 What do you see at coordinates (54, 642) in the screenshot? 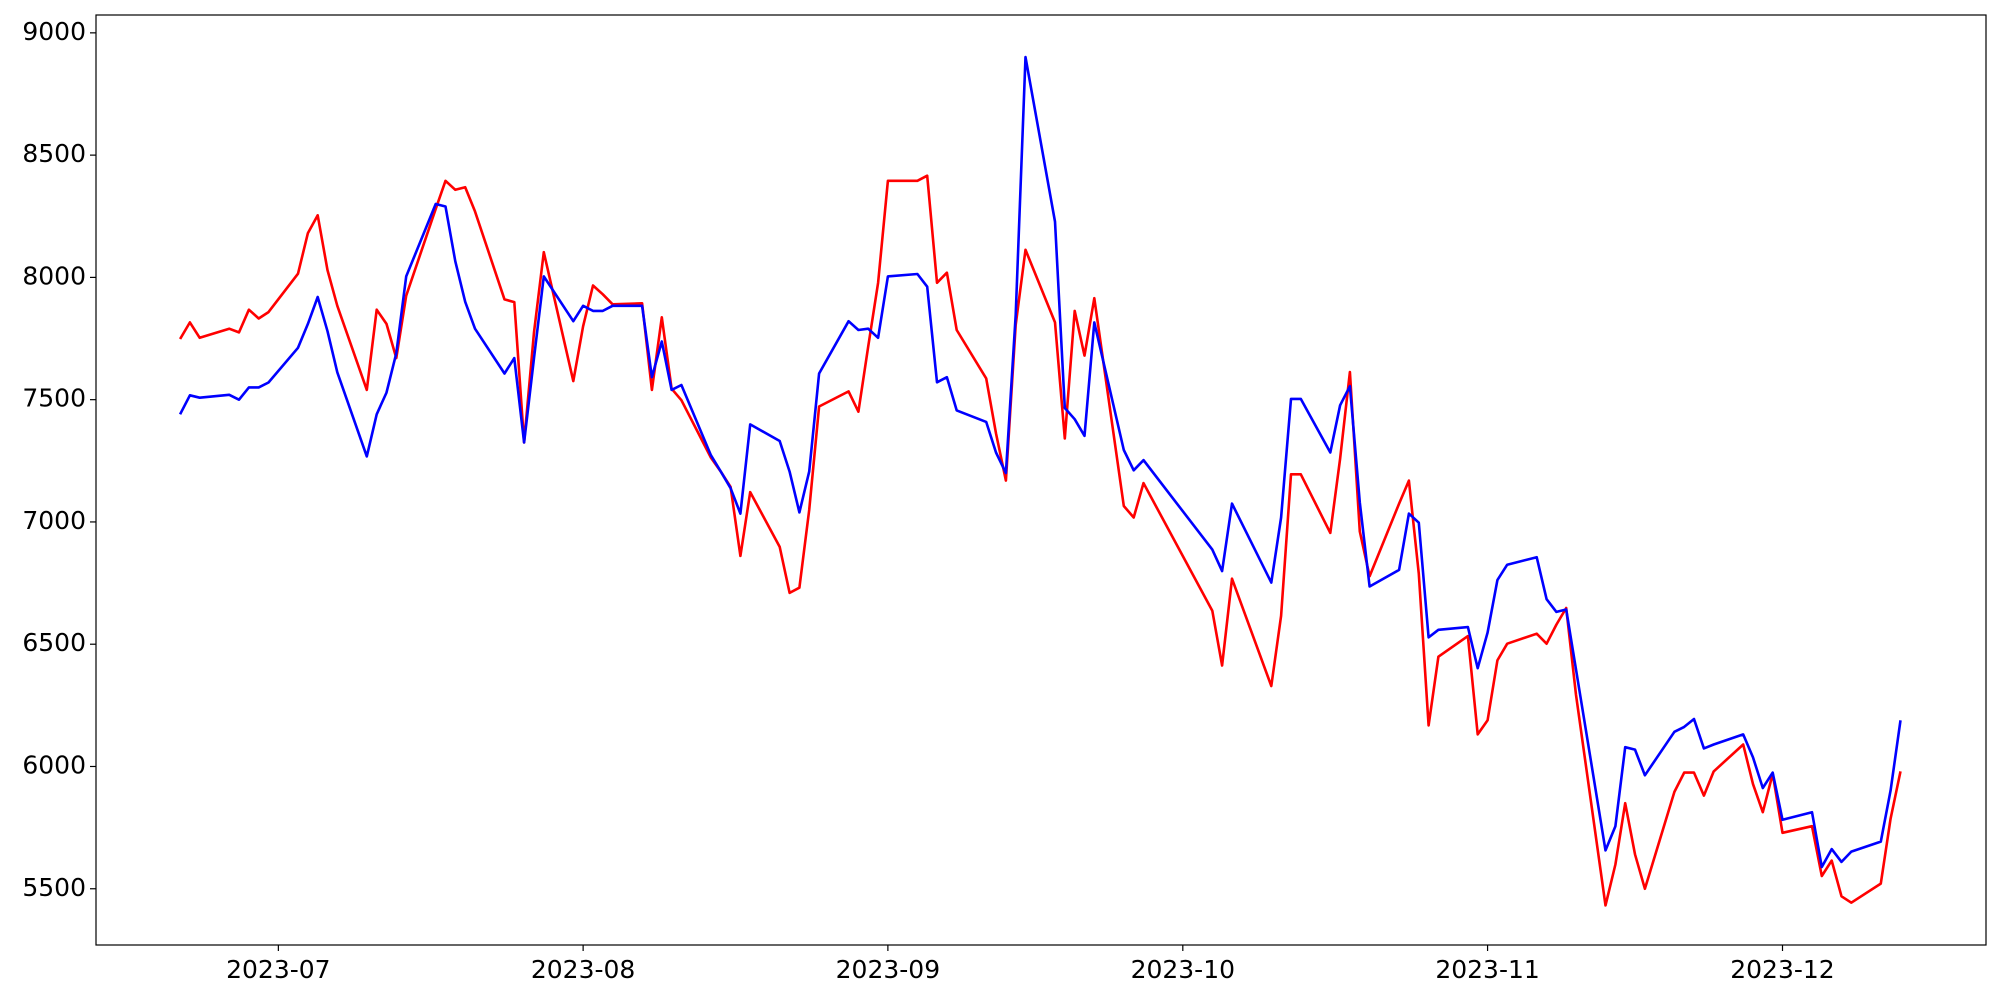
I see `y-tick-label: 6500` at bounding box center [54, 642].